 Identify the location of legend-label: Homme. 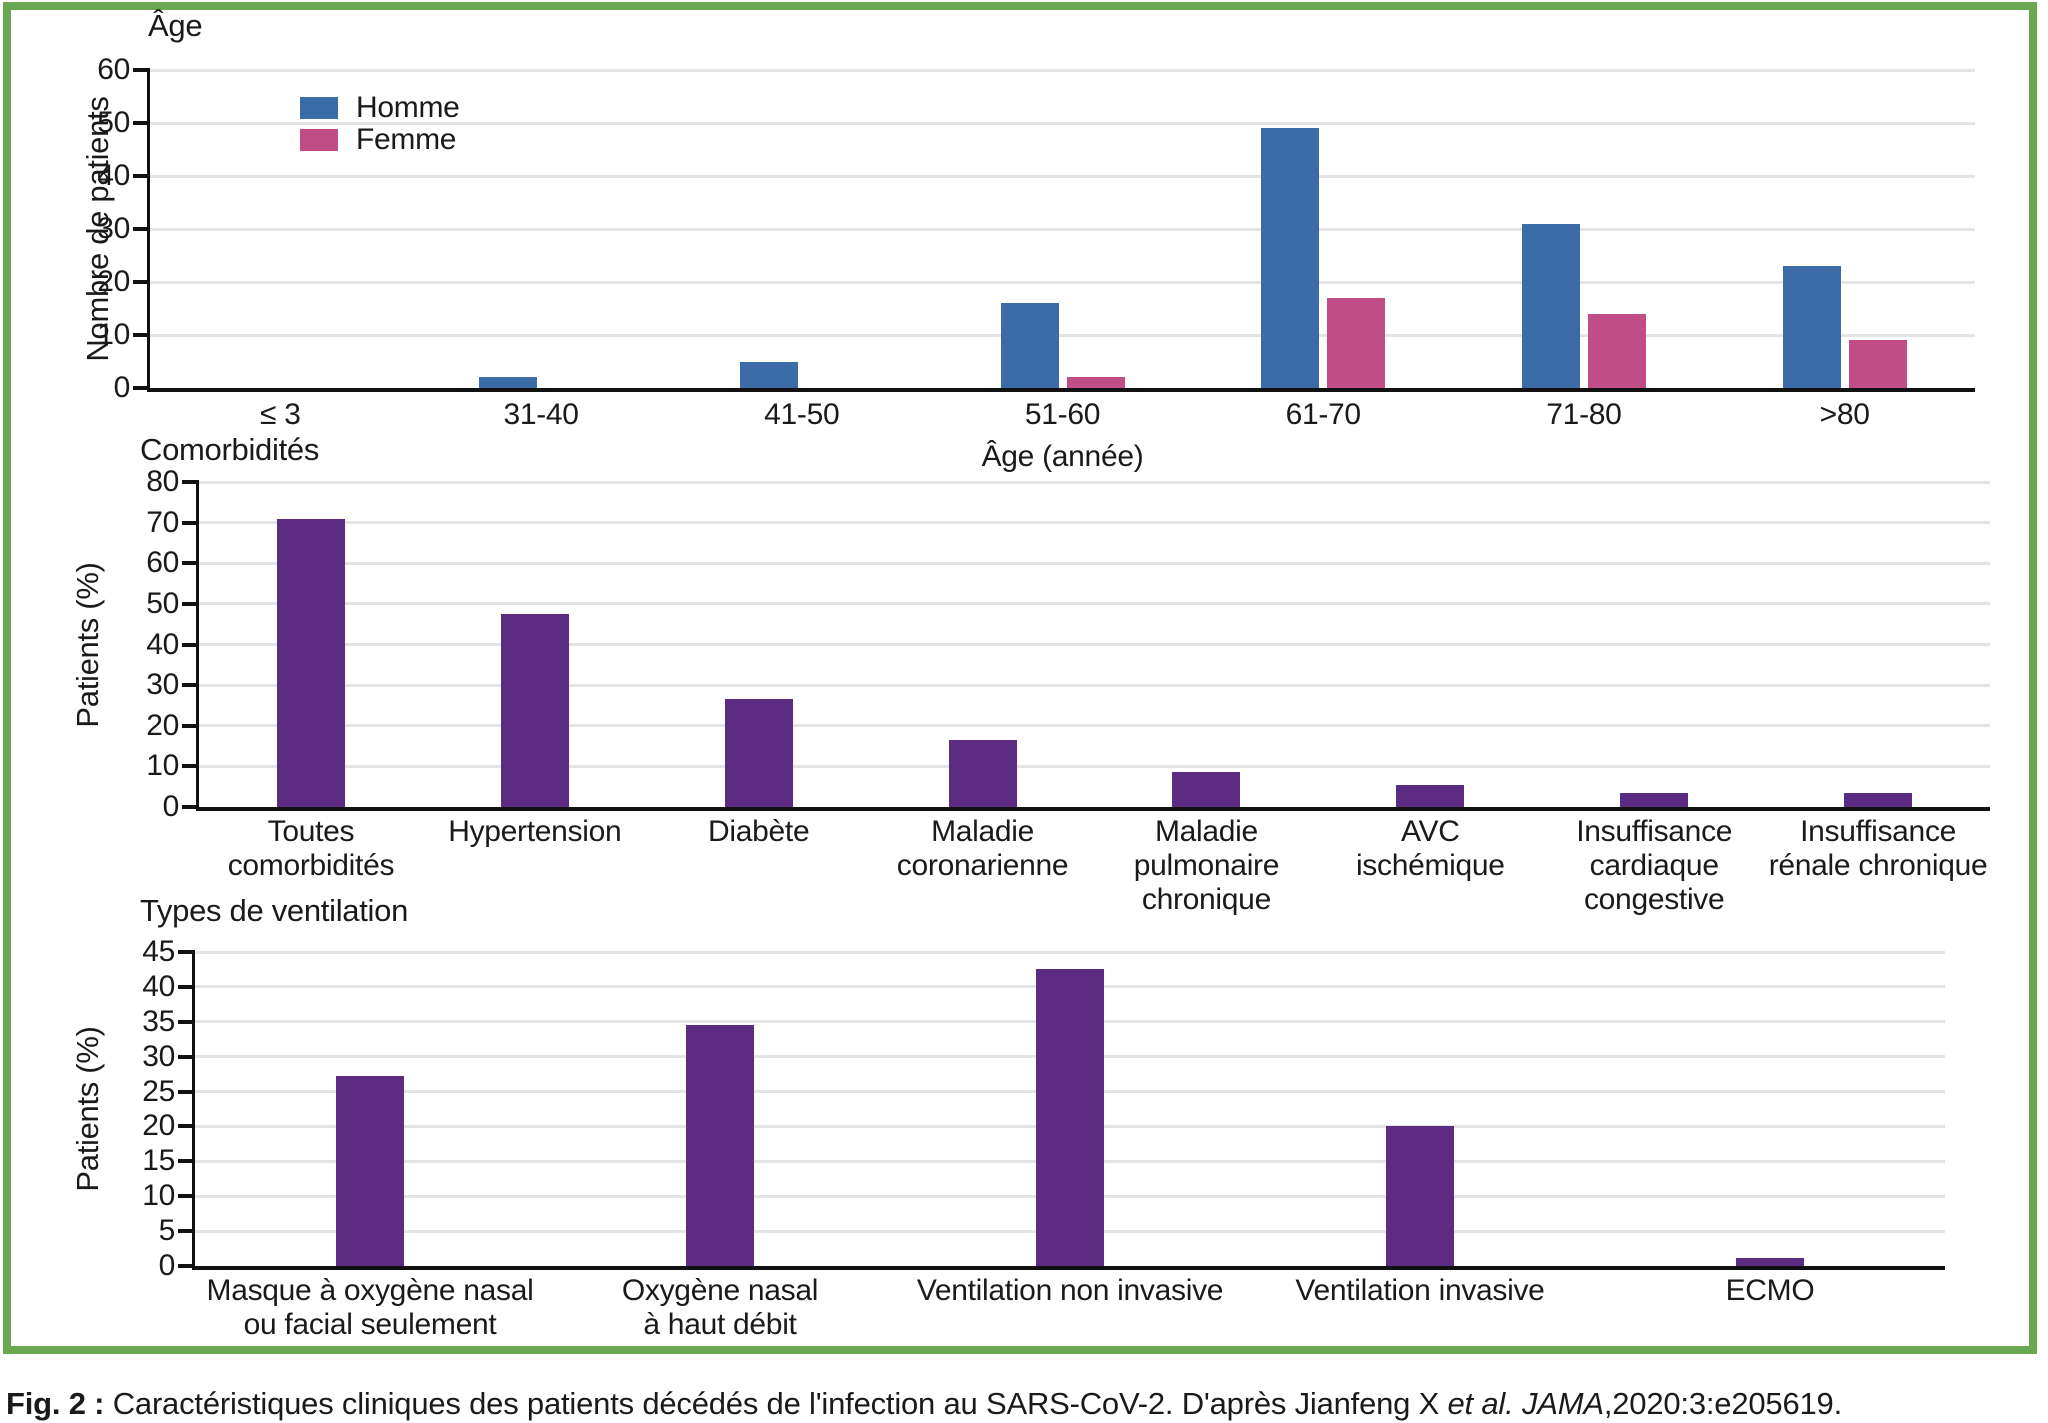
(408, 107).